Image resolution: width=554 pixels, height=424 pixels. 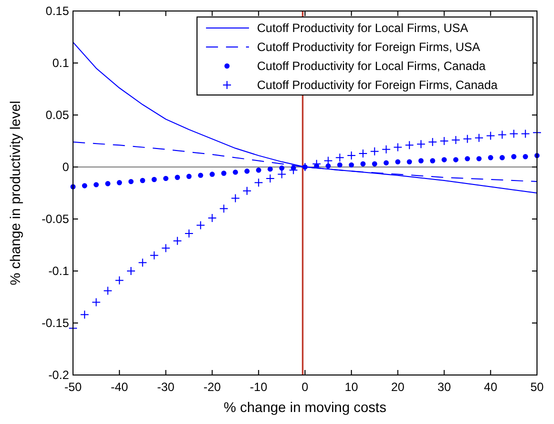 I want to click on x-tick-label: 30, so click(x=445, y=387).